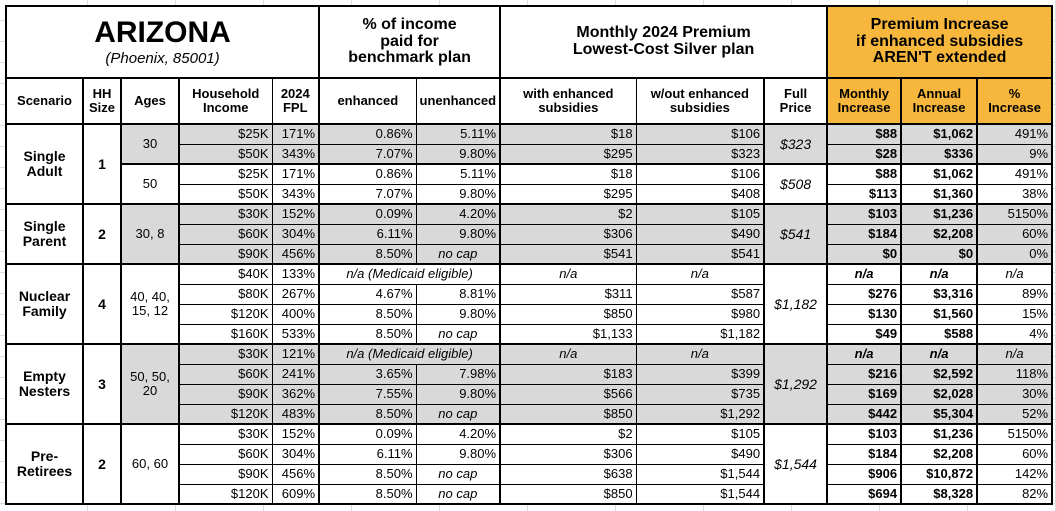 Image resolution: width=1056 pixels, height=511 pixels. Describe the element at coordinates (795, 101) in the screenshot. I see `col-full-price: Full Price` at that location.